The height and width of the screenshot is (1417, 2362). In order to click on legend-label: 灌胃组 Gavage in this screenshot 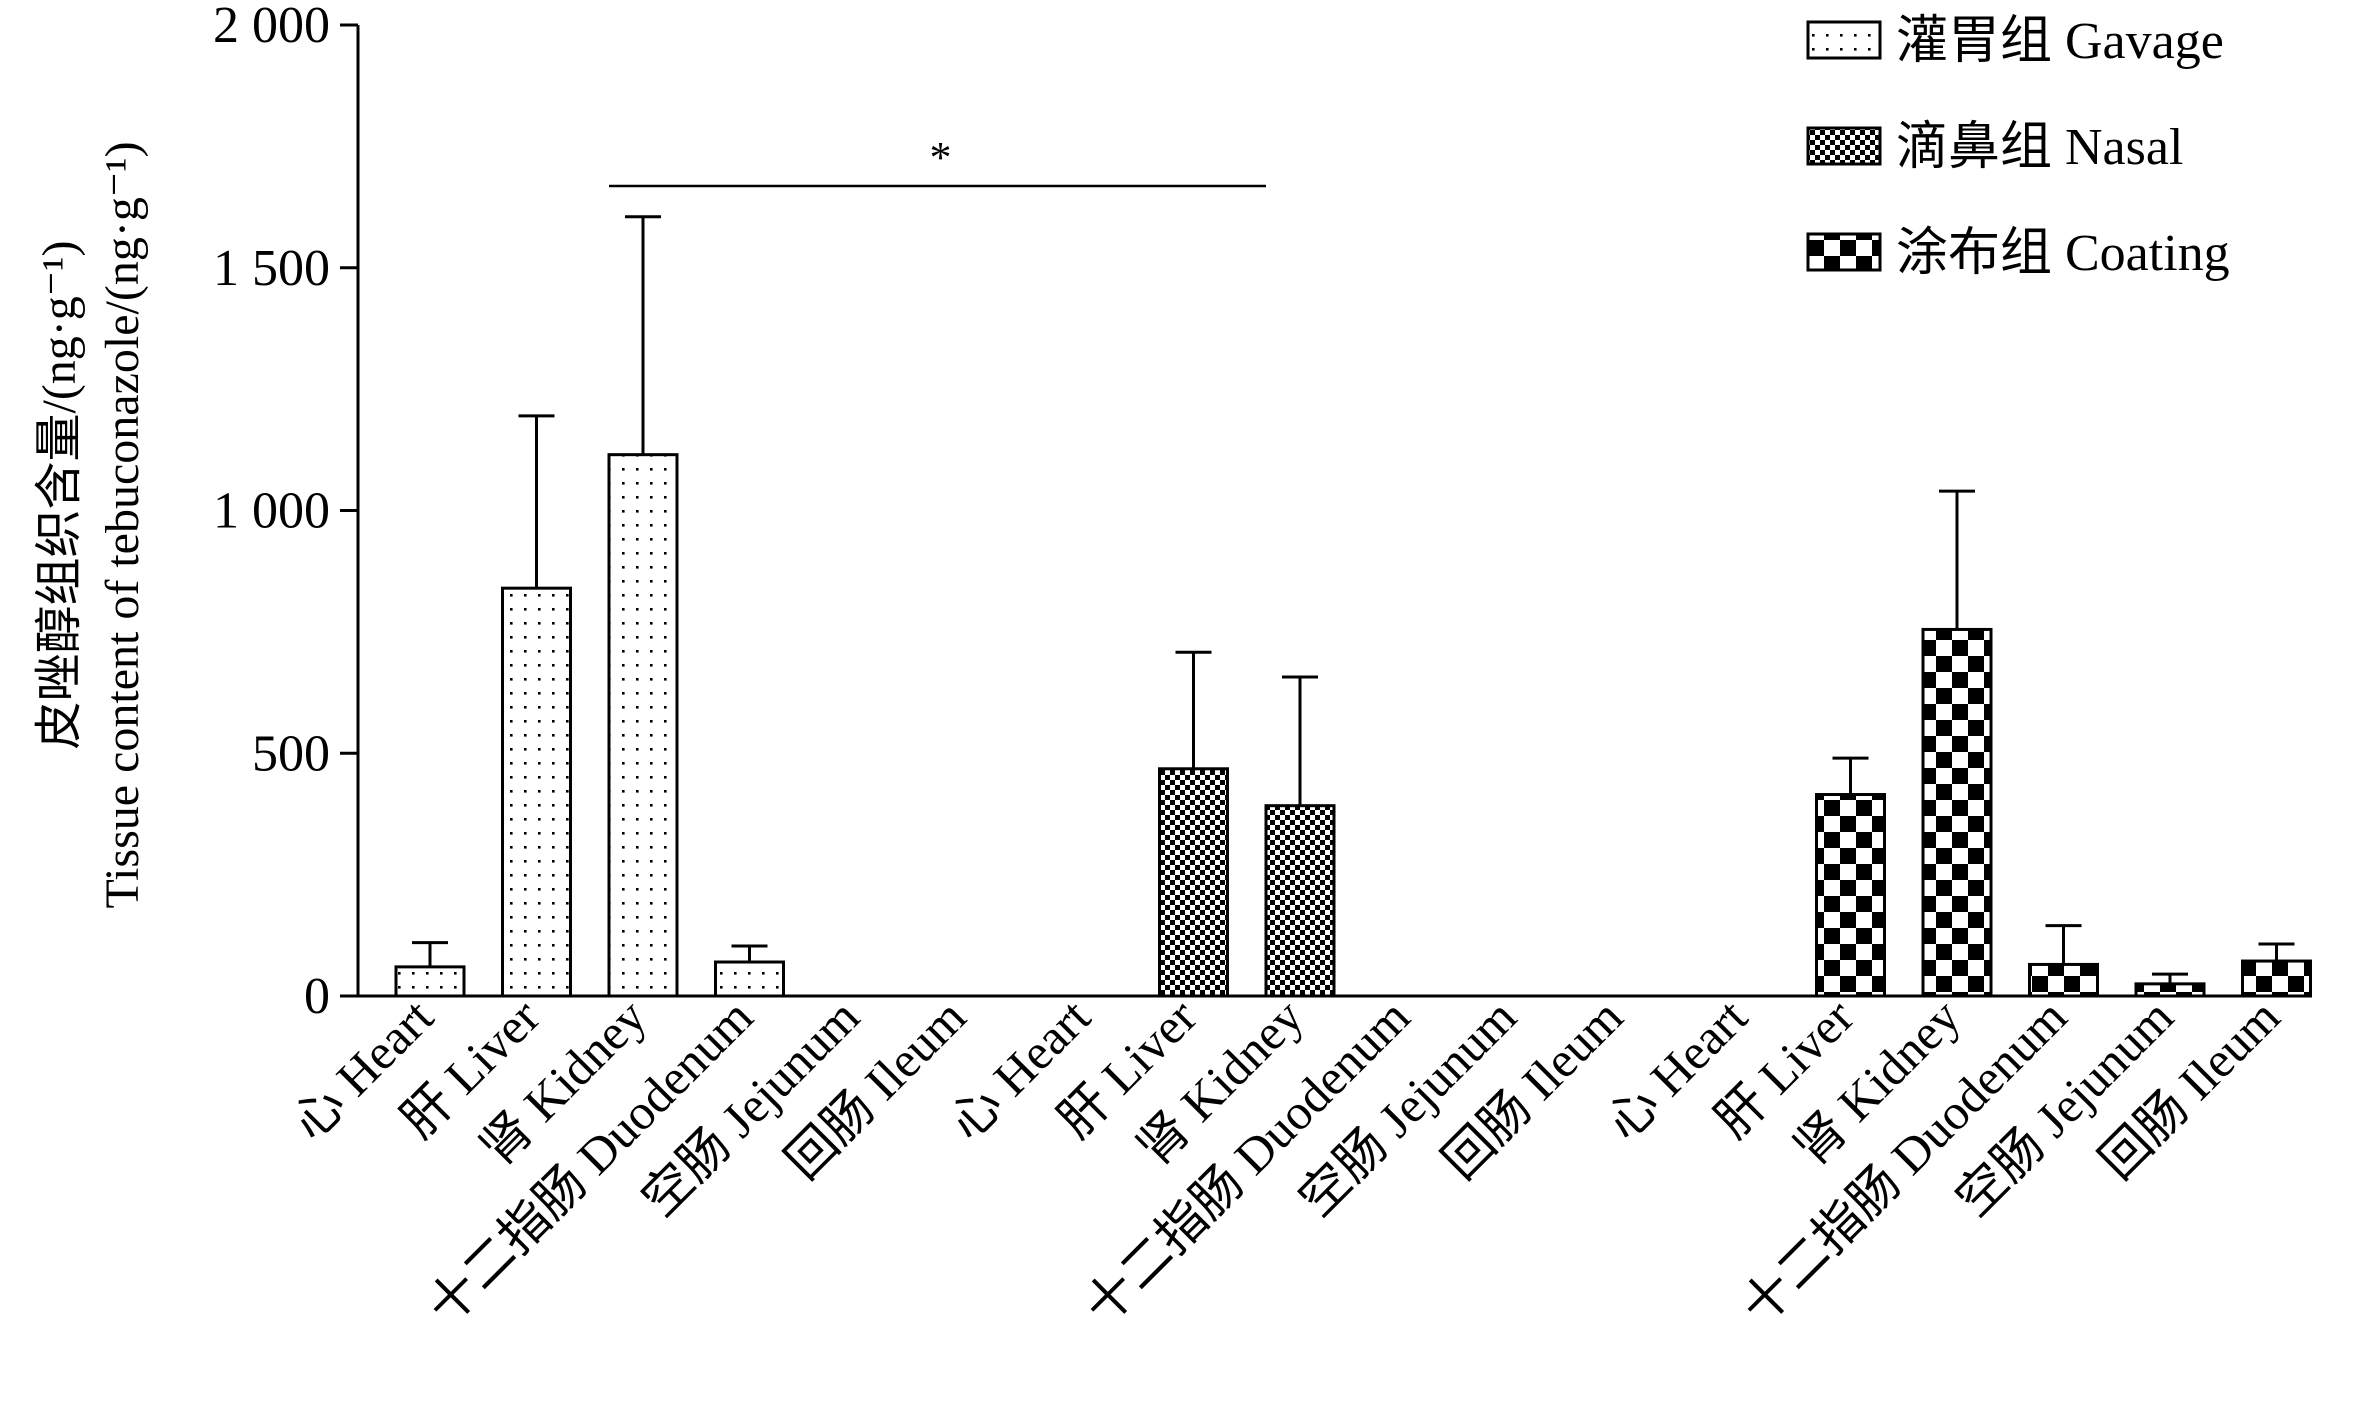, I will do `click(2060, 41)`.